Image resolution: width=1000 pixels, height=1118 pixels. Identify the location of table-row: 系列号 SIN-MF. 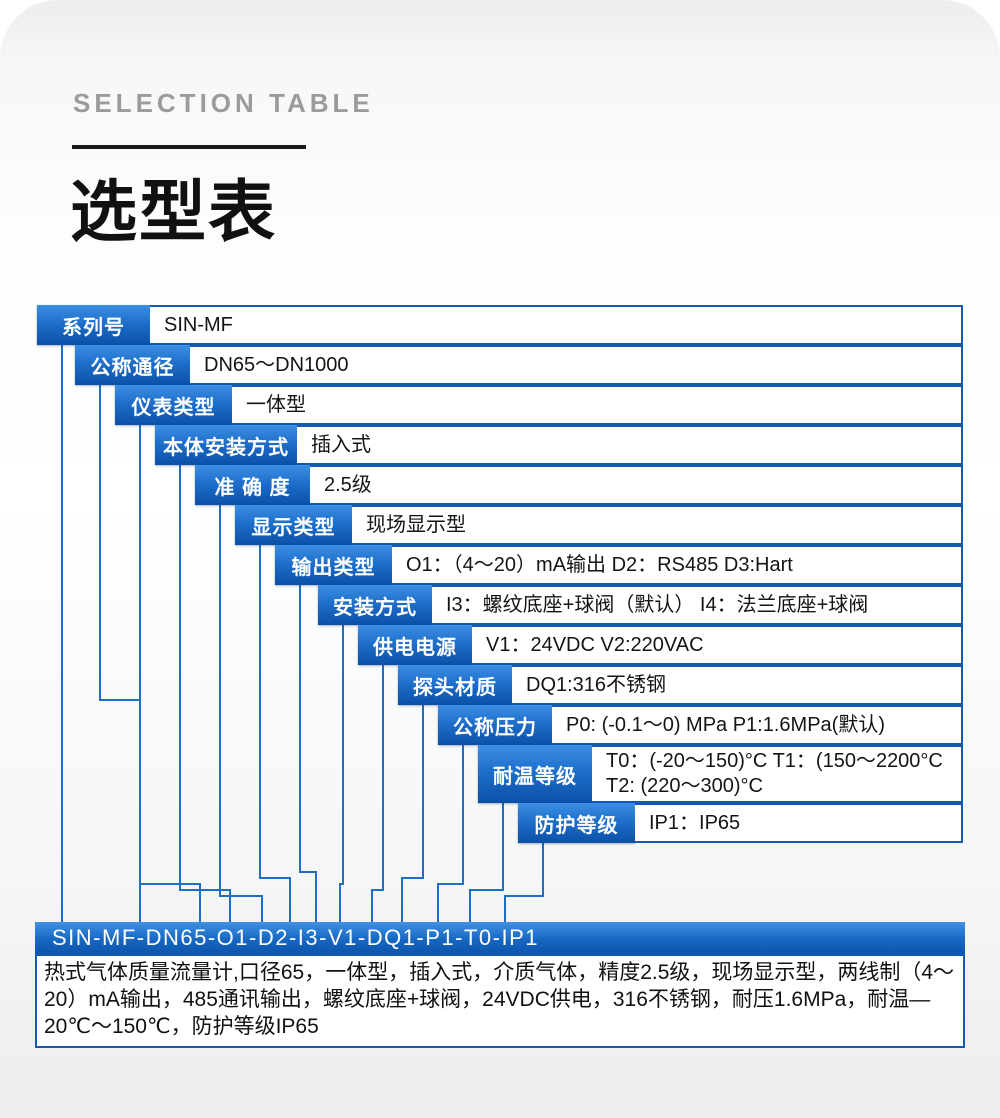
(500, 325).